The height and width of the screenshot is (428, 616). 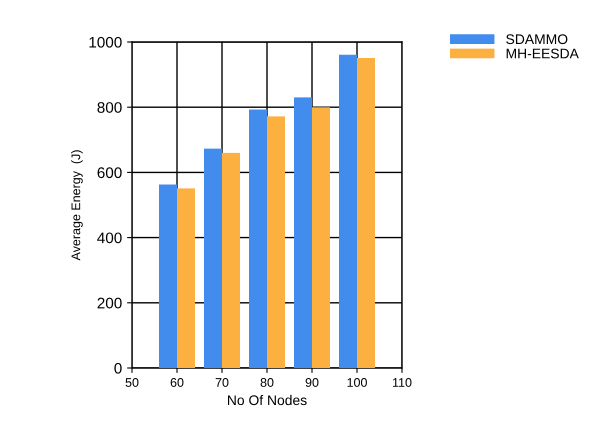 What do you see at coordinates (177, 382) in the screenshot?
I see `x-tick-label: 60` at bounding box center [177, 382].